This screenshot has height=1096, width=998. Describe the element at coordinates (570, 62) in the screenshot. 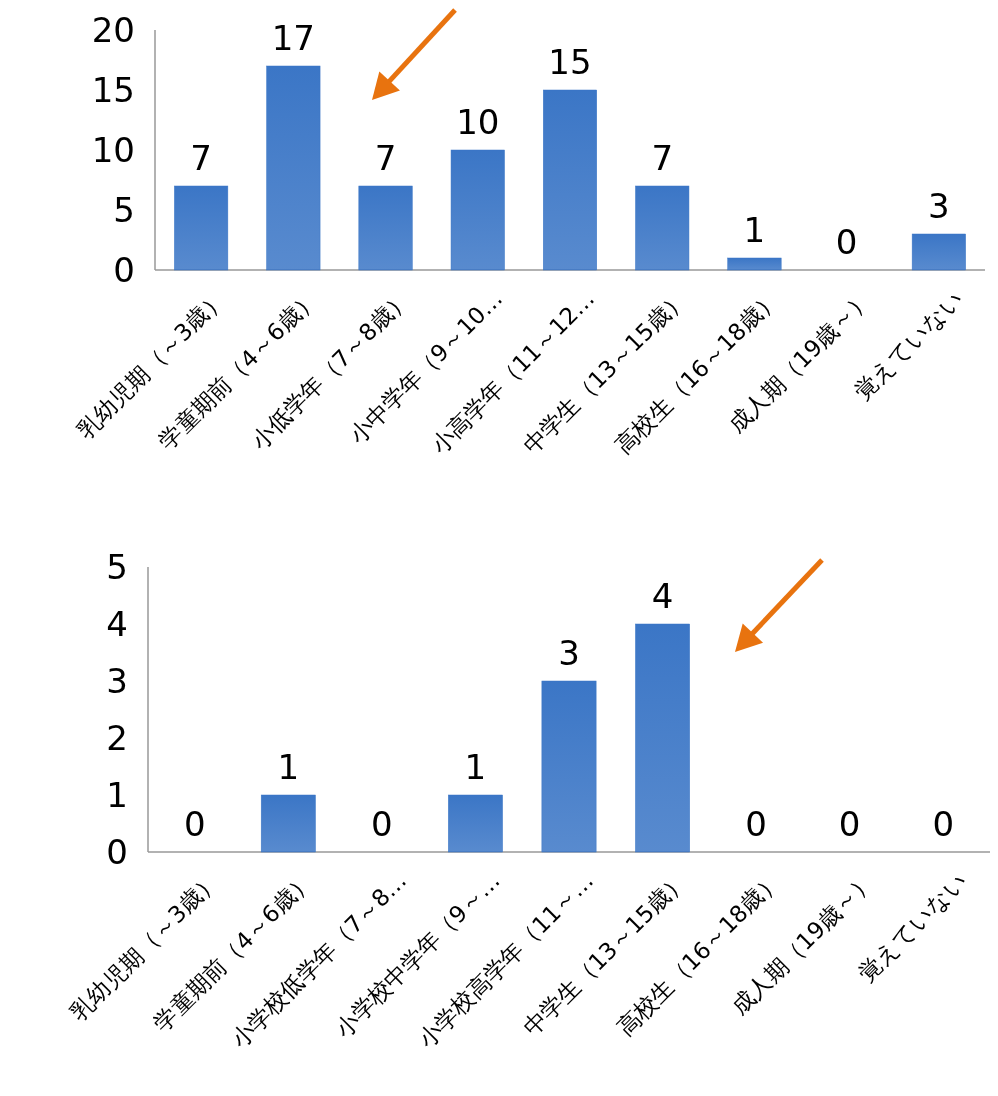

I see `data-label: 15` at that location.